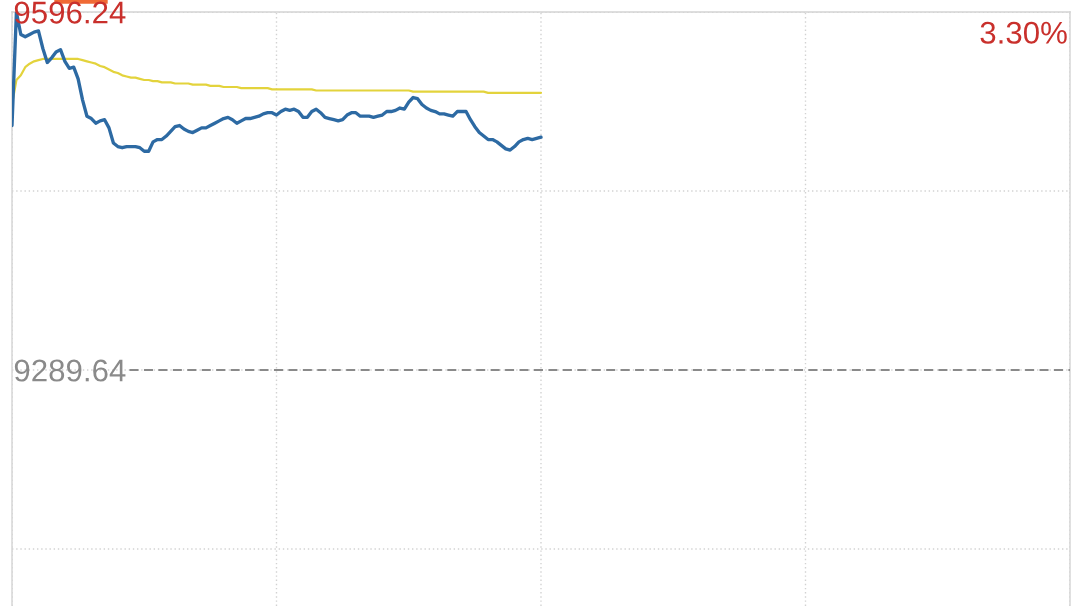 The image size is (1079, 606). I want to click on y-tick-label: 9289.64, so click(70, 370).